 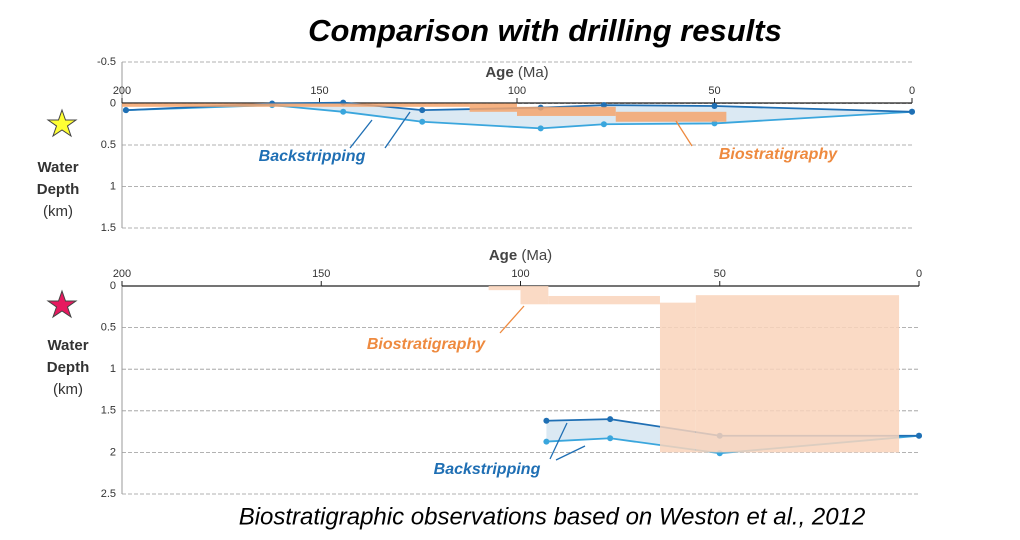 What do you see at coordinates (545, 30) in the screenshot?
I see `title: Comparison with drilling results` at bounding box center [545, 30].